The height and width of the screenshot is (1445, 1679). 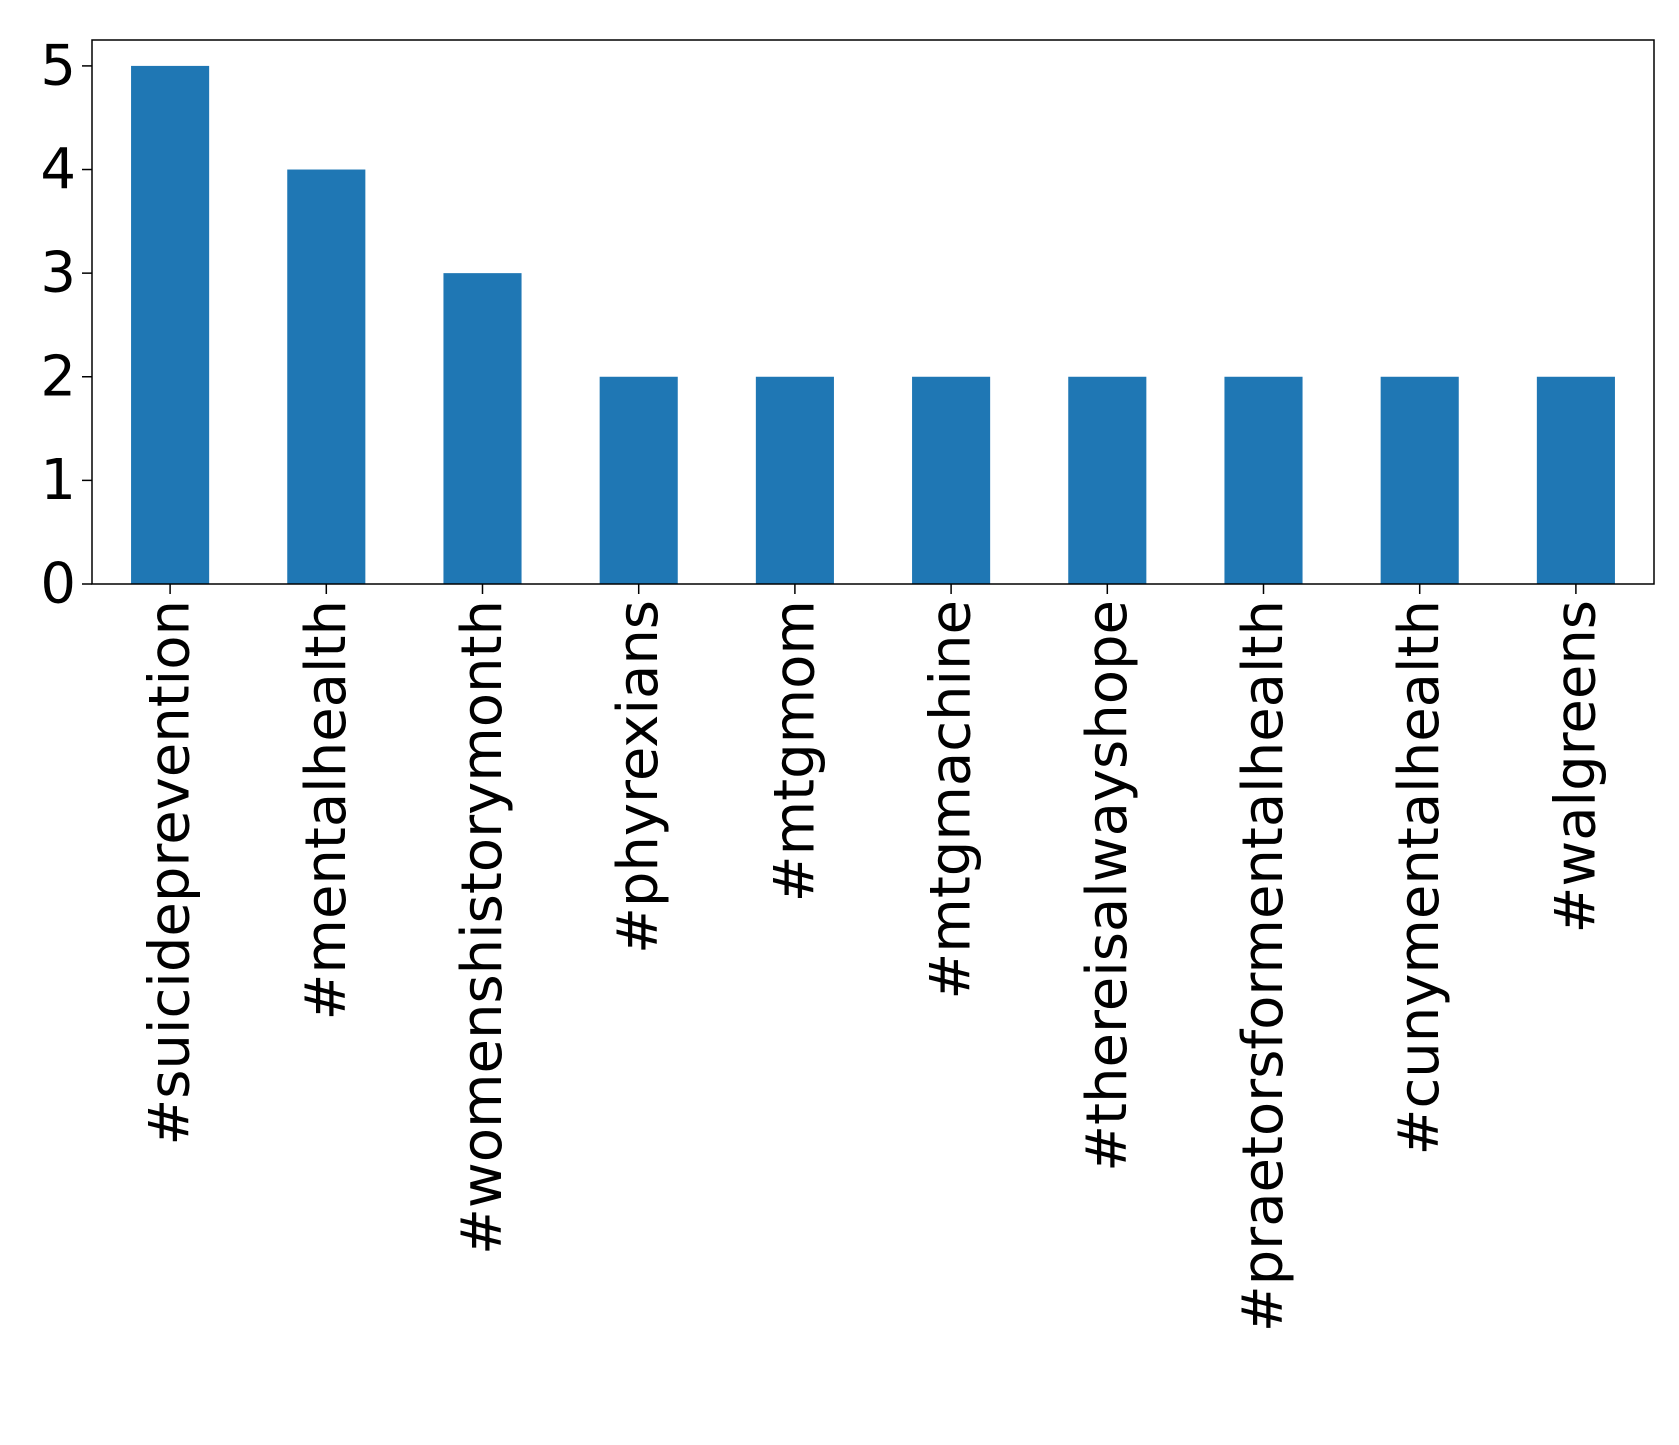 I want to click on y-tick-label: 0, so click(x=58, y=584).